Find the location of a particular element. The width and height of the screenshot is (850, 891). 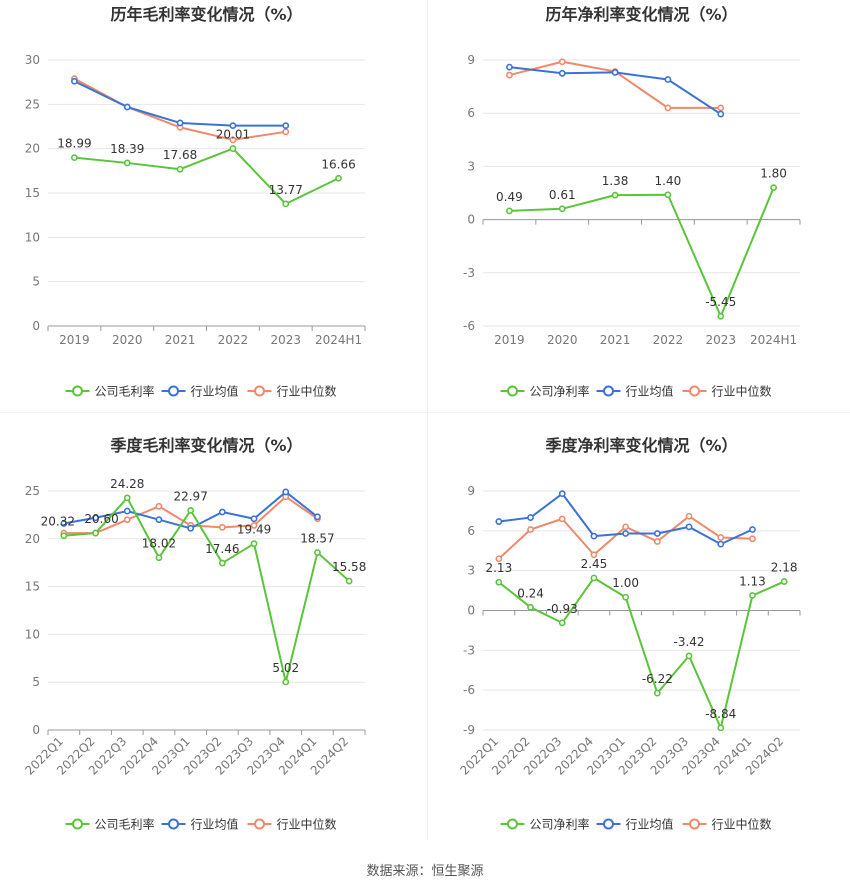

data-label: 17.68 is located at coordinates (180, 155).